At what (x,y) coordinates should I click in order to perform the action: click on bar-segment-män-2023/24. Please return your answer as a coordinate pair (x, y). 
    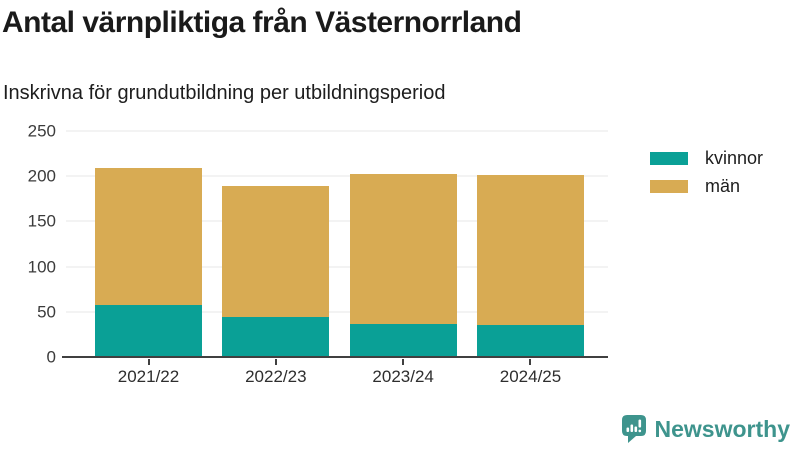
    Looking at the image, I should click on (403, 249).